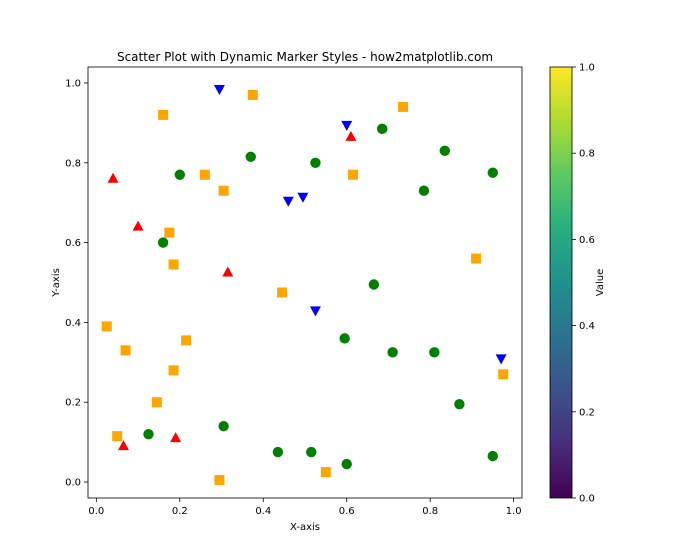 Image resolution: width=700 pixels, height=560 pixels. Describe the element at coordinates (73, 243) in the screenshot. I see `y-tick-label: 0.6` at that location.